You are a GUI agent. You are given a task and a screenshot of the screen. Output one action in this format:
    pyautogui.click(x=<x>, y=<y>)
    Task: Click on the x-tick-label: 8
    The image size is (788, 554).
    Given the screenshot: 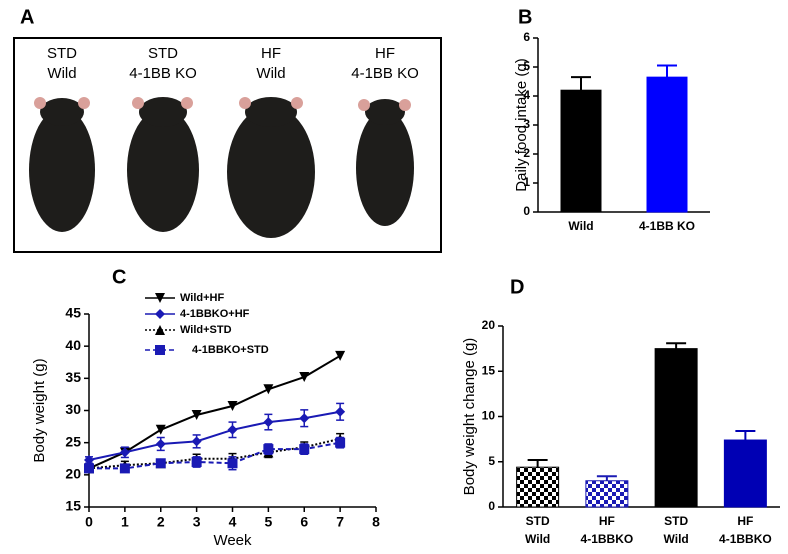 What is the action you would take?
    pyautogui.click(x=376, y=522)
    